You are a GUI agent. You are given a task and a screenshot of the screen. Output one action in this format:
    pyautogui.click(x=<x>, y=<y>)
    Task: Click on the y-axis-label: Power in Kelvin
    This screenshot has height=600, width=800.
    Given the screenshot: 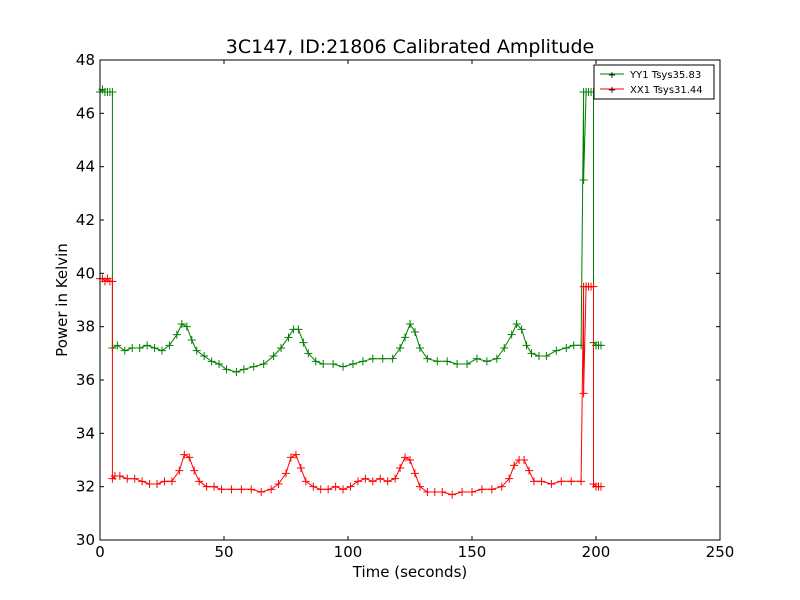 What is the action you would take?
    pyautogui.click(x=62, y=300)
    